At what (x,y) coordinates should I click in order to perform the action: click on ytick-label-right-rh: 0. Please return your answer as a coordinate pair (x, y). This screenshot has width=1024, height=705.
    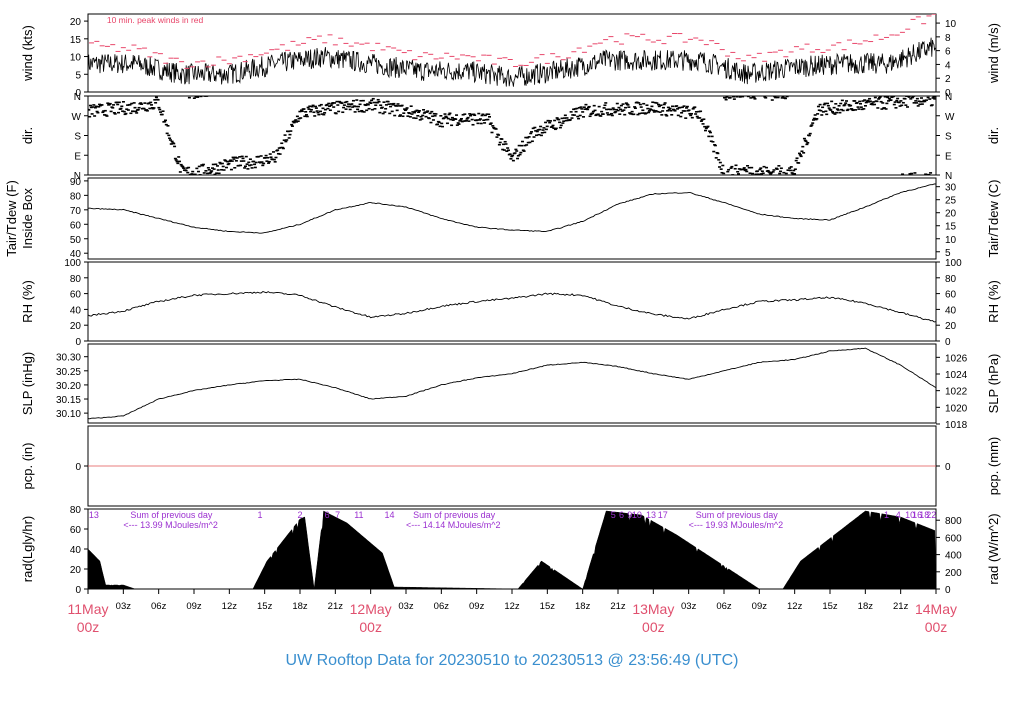
    Looking at the image, I should click on (948, 342).